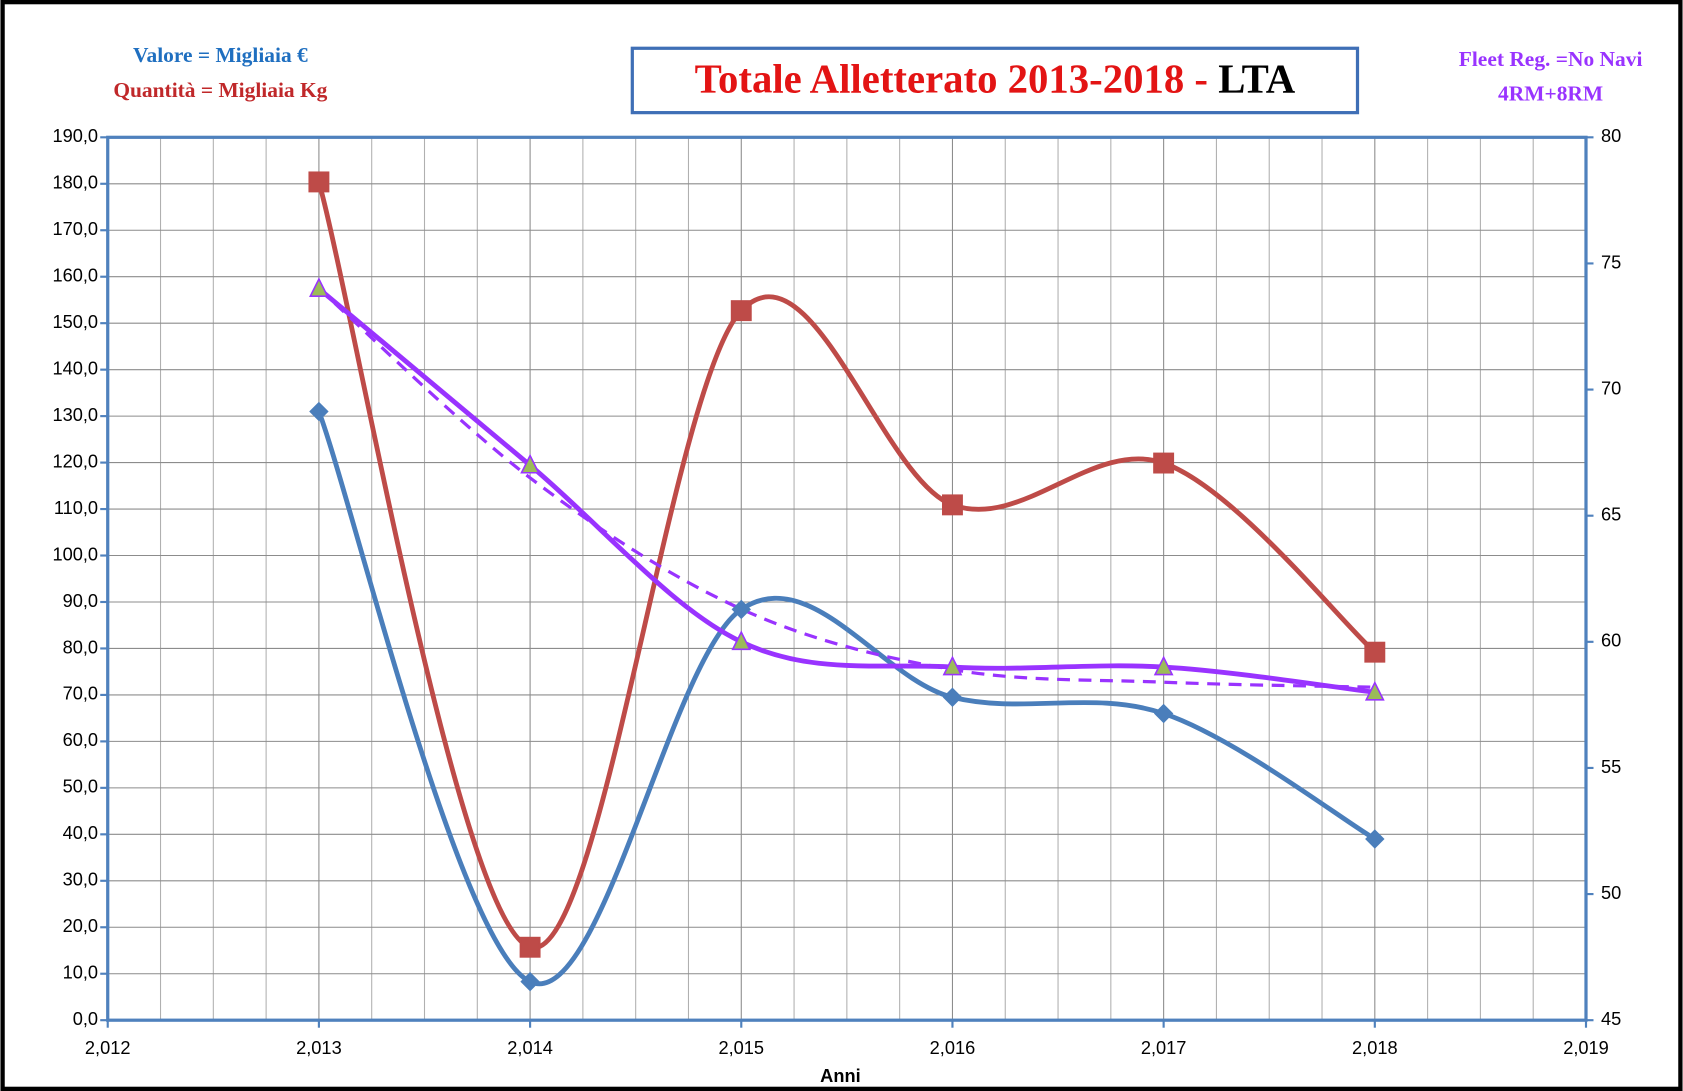 The height and width of the screenshot is (1091, 1683). I want to click on y-tick-label: 80,0, so click(80, 646).